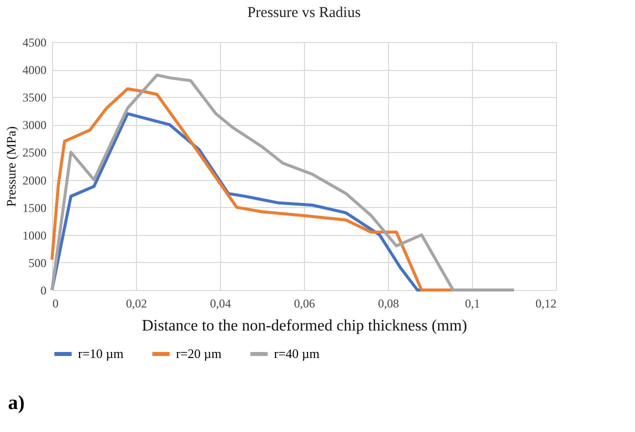 The width and height of the screenshot is (635, 432). I want to click on x-tick-label: 0,02, so click(136, 303).